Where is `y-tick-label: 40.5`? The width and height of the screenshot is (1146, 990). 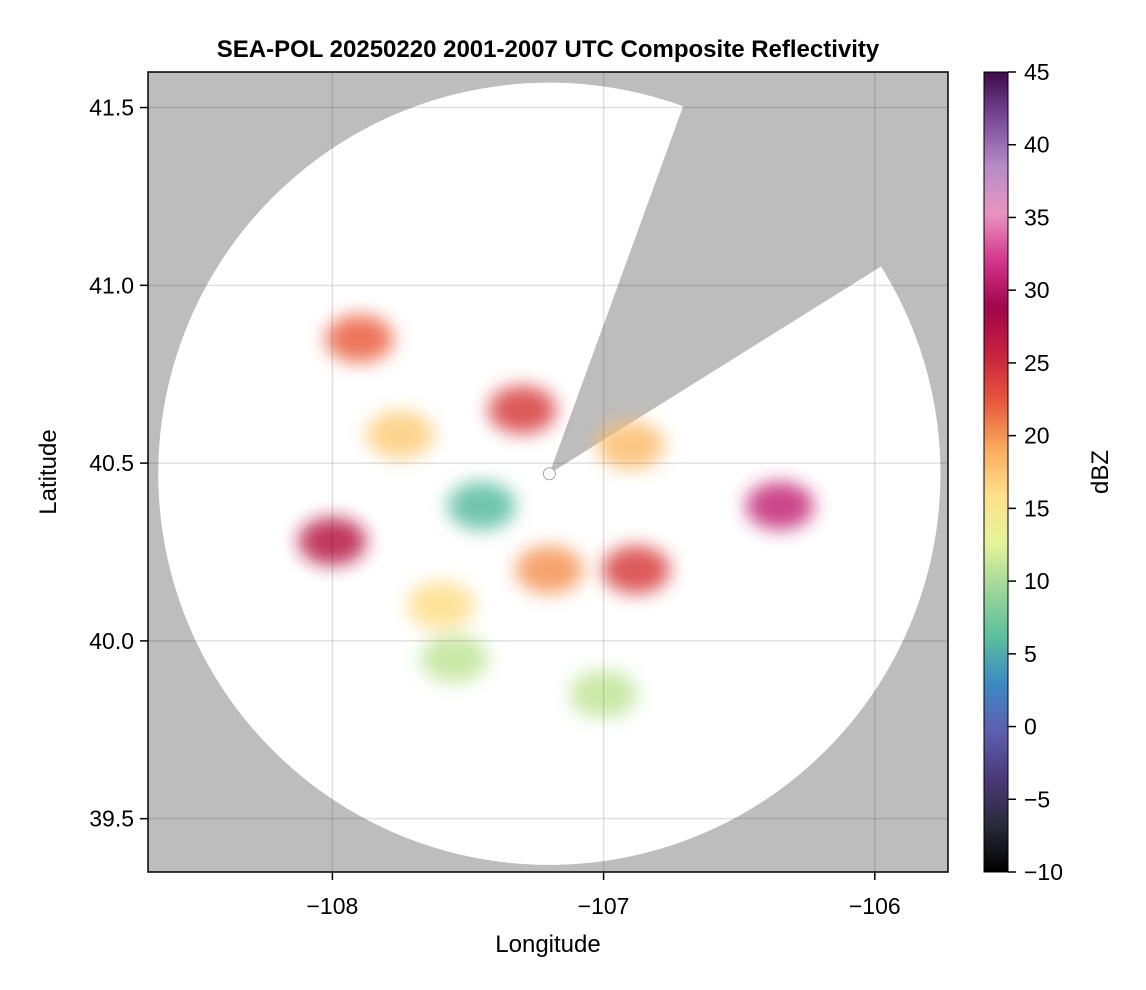
y-tick-label: 40.5 is located at coordinates (111, 463).